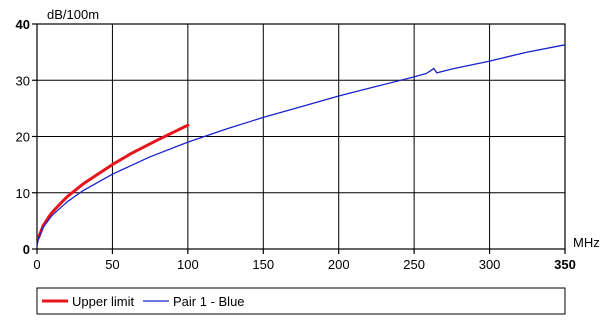 The width and height of the screenshot is (610, 325). Describe the element at coordinates (23, 193) in the screenshot. I see `y-tick-label: 10` at that location.